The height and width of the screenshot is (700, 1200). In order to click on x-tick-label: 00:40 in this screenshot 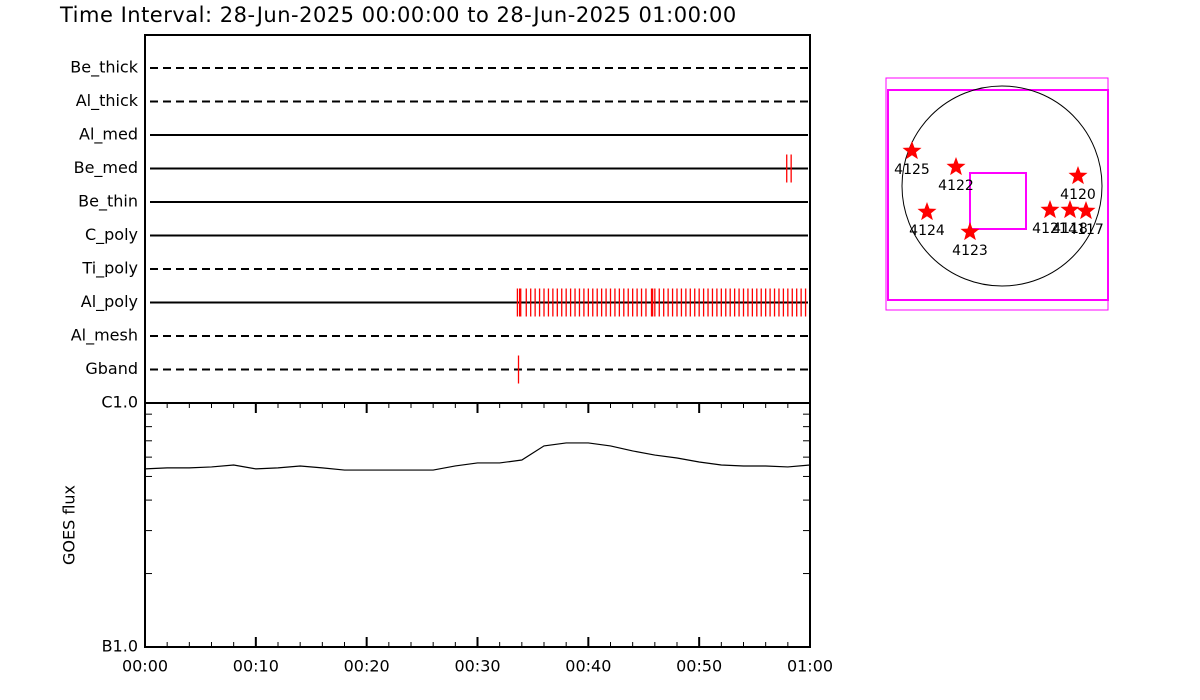, I will do `click(588, 666)`.